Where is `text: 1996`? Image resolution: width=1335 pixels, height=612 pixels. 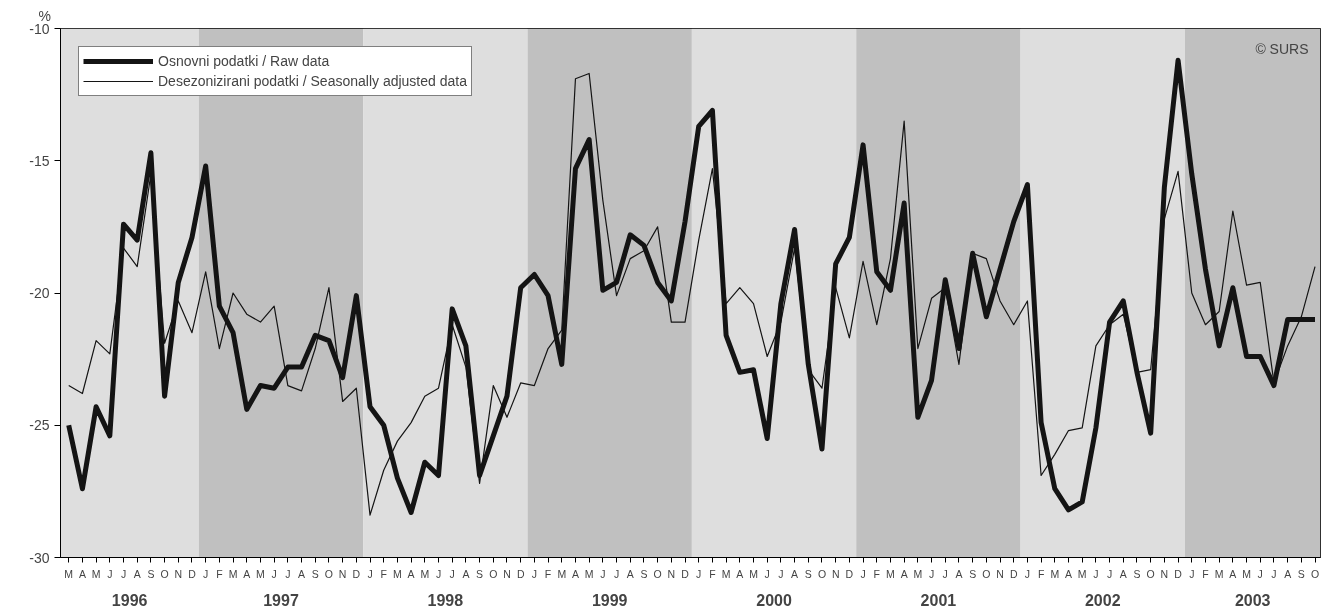
text: 1996 is located at coordinates (129, 600).